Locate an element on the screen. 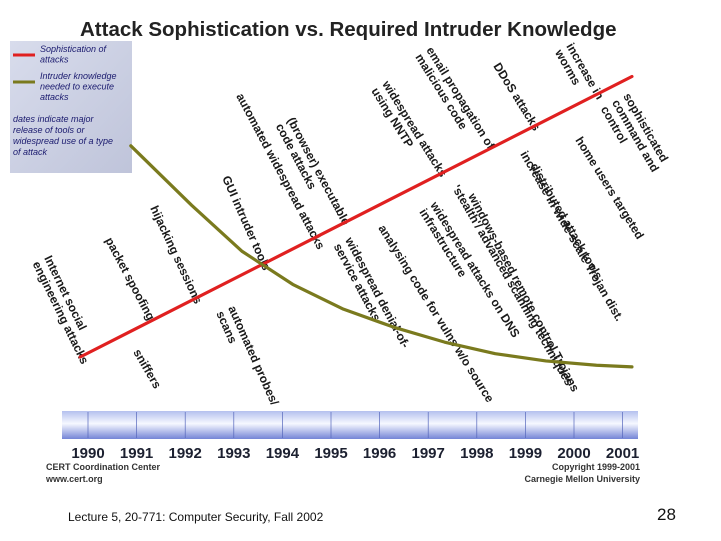 The height and width of the screenshot is (541, 721). timeline-band is located at coordinates (350, 425).